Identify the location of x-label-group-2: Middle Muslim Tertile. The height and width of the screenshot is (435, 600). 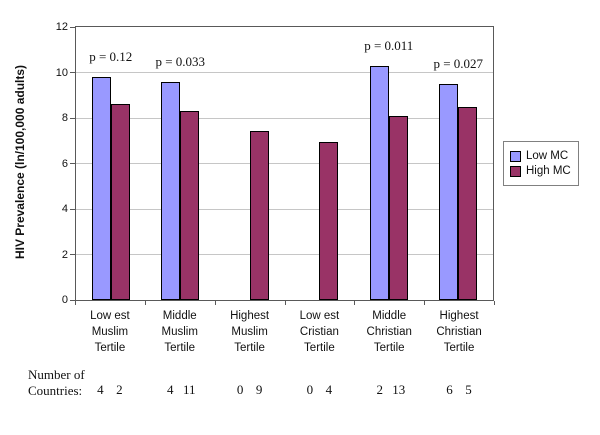
(180, 332).